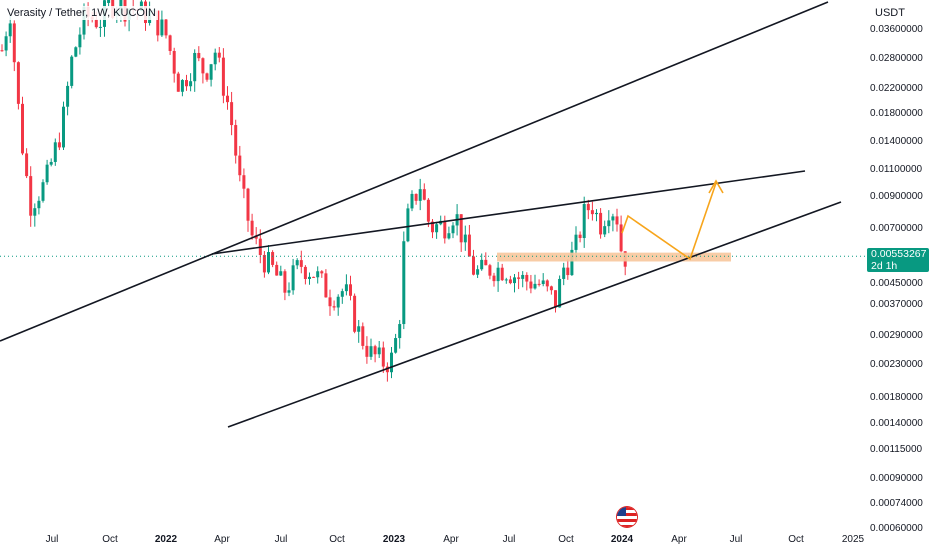  Describe the element at coordinates (716, 186) in the screenshot. I see `projection-arrowhead` at that location.